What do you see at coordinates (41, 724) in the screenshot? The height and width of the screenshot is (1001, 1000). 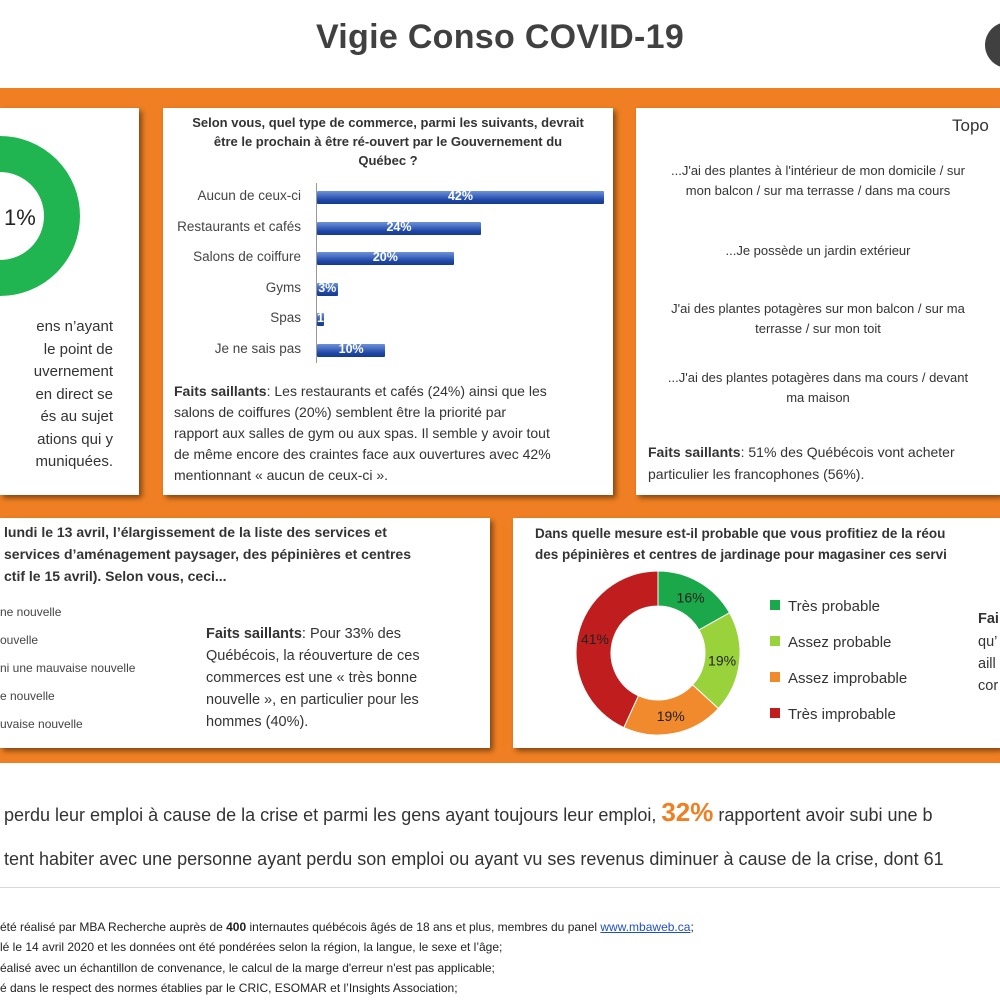 I see `lundi-option: uvaise nouvelle` at bounding box center [41, 724].